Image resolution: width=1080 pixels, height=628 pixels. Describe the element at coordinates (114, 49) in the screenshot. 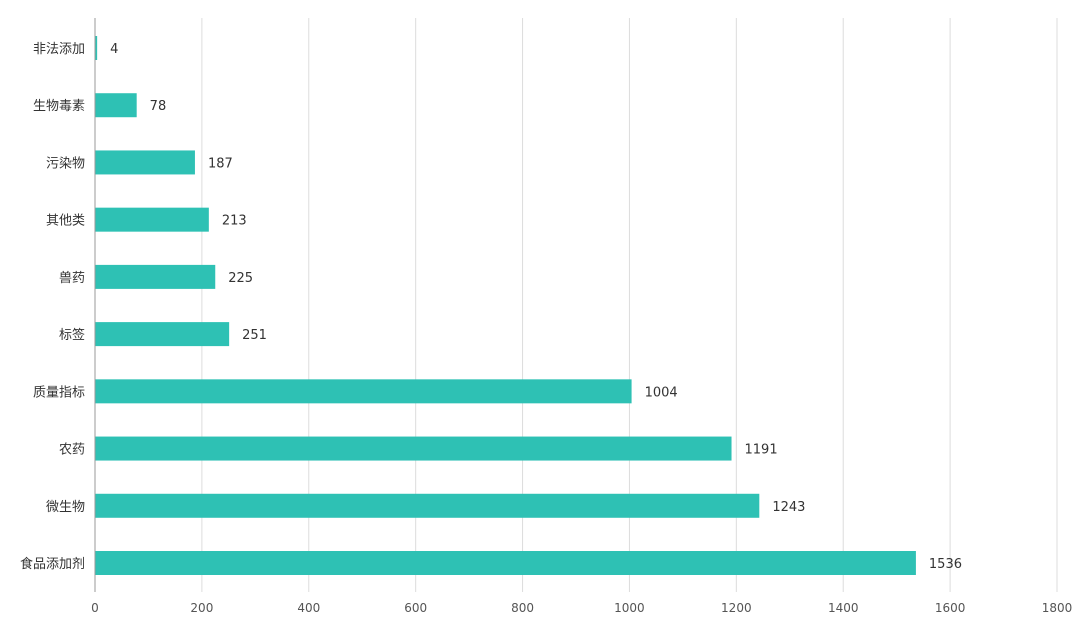

I see `data-label: 4` at that location.